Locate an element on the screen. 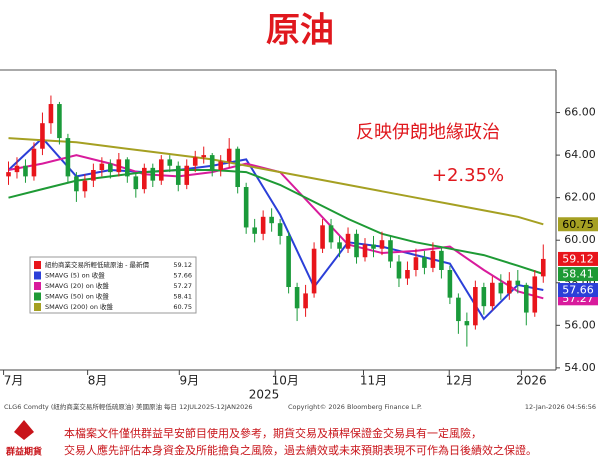  last-value-label: 60.75 is located at coordinates (578, 224).